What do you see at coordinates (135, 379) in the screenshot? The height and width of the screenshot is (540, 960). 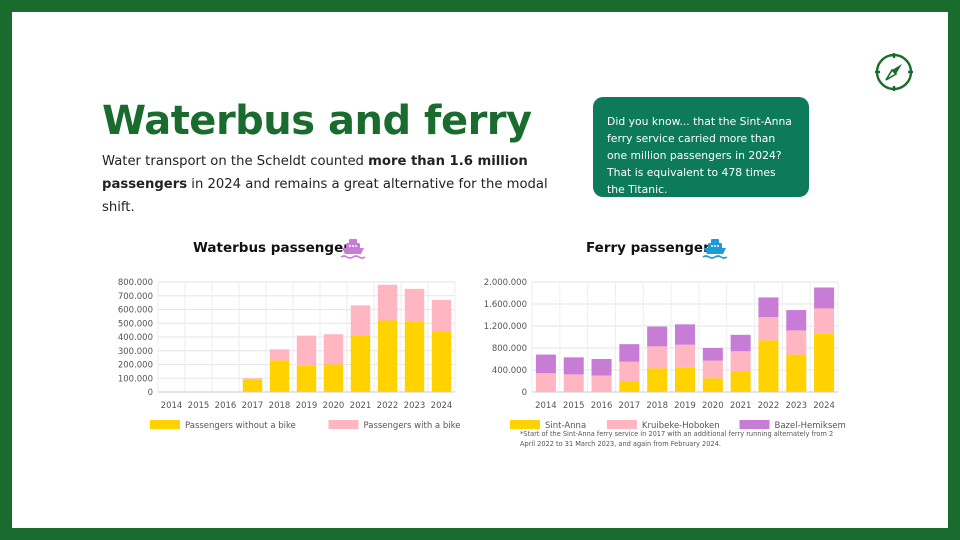 I see `waterbus-y-tick-label: 100.000` at bounding box center [135, 379].